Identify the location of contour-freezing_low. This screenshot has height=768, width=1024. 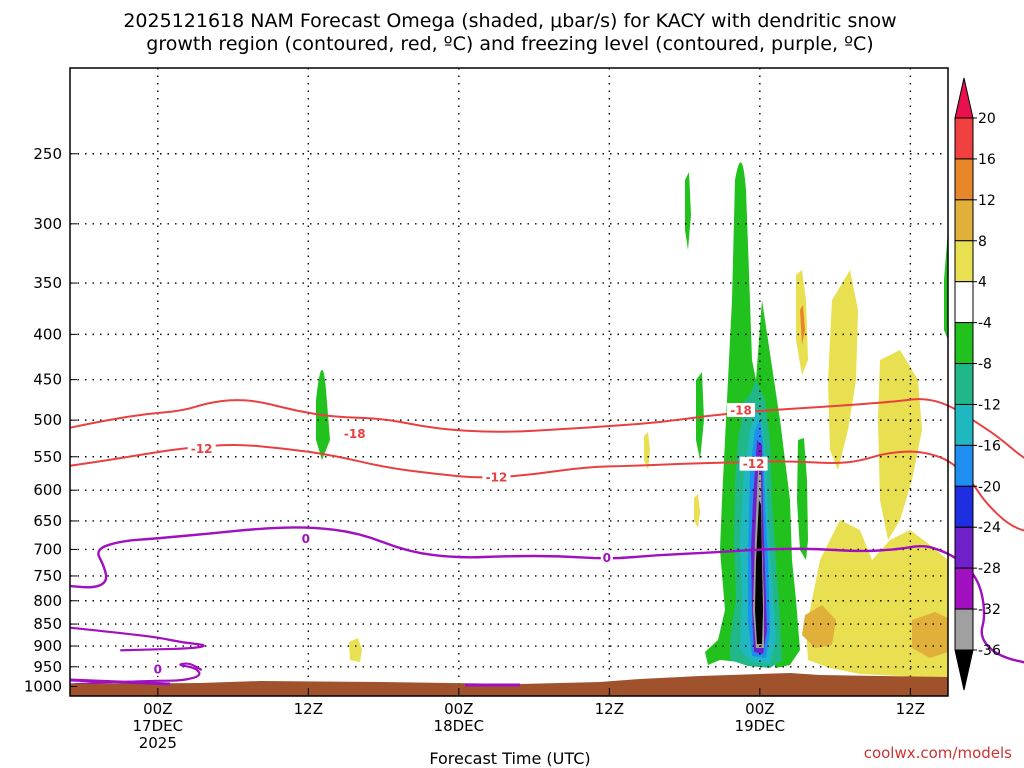
(137, 639).